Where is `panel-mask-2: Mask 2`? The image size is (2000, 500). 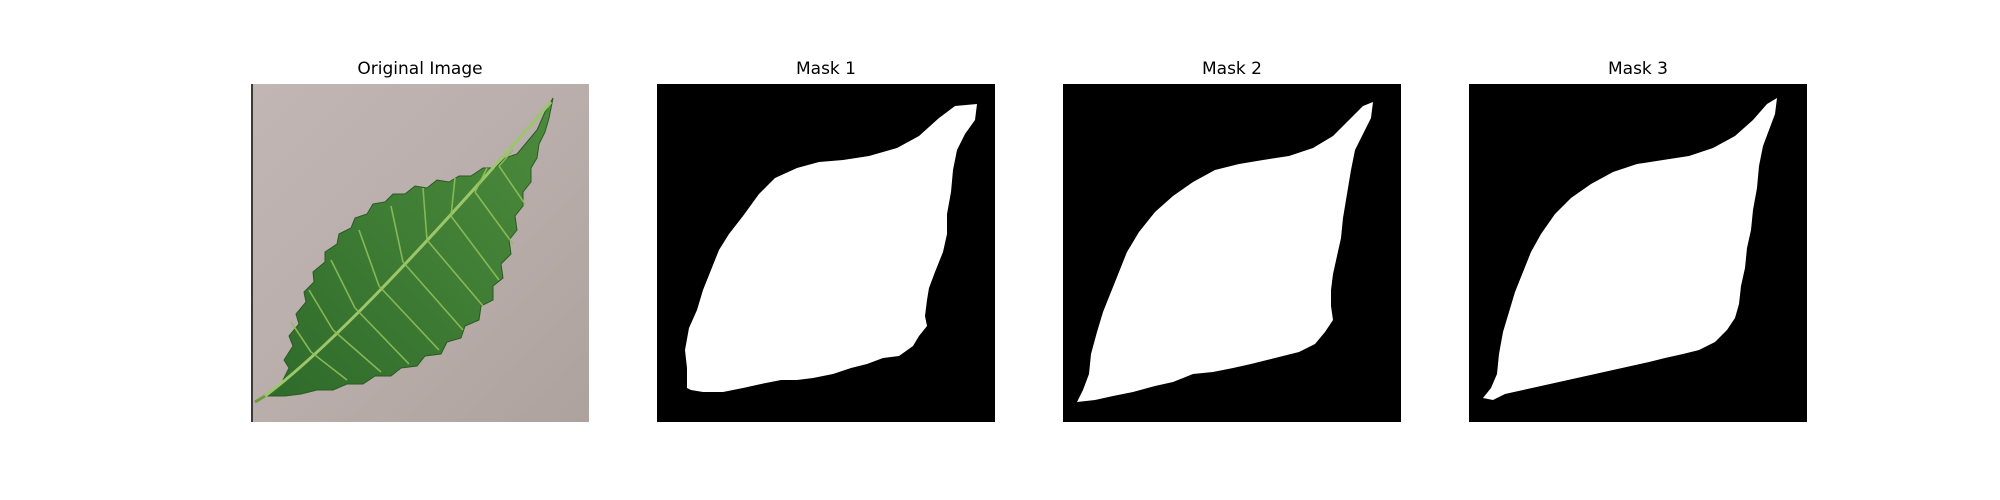 panel-mask-2: Mask 2 is located at coordinates (1232, 238).